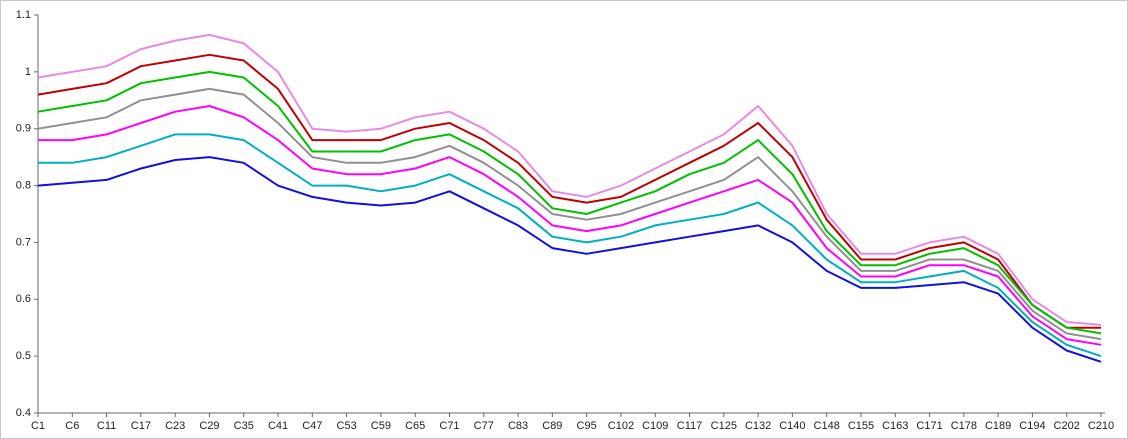 This screenshot has height=439, width=1128. I want to click on x-tick-label: C17, so click(141, 426).